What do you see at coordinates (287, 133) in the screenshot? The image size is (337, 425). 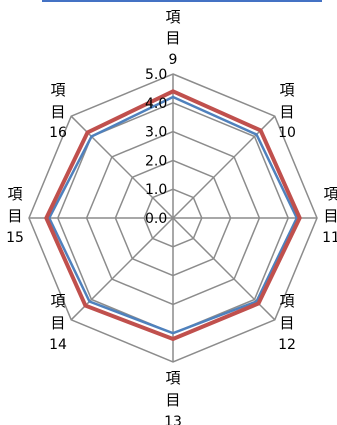 I see `axis-label-number: 10` at bounding box center [287, 133].